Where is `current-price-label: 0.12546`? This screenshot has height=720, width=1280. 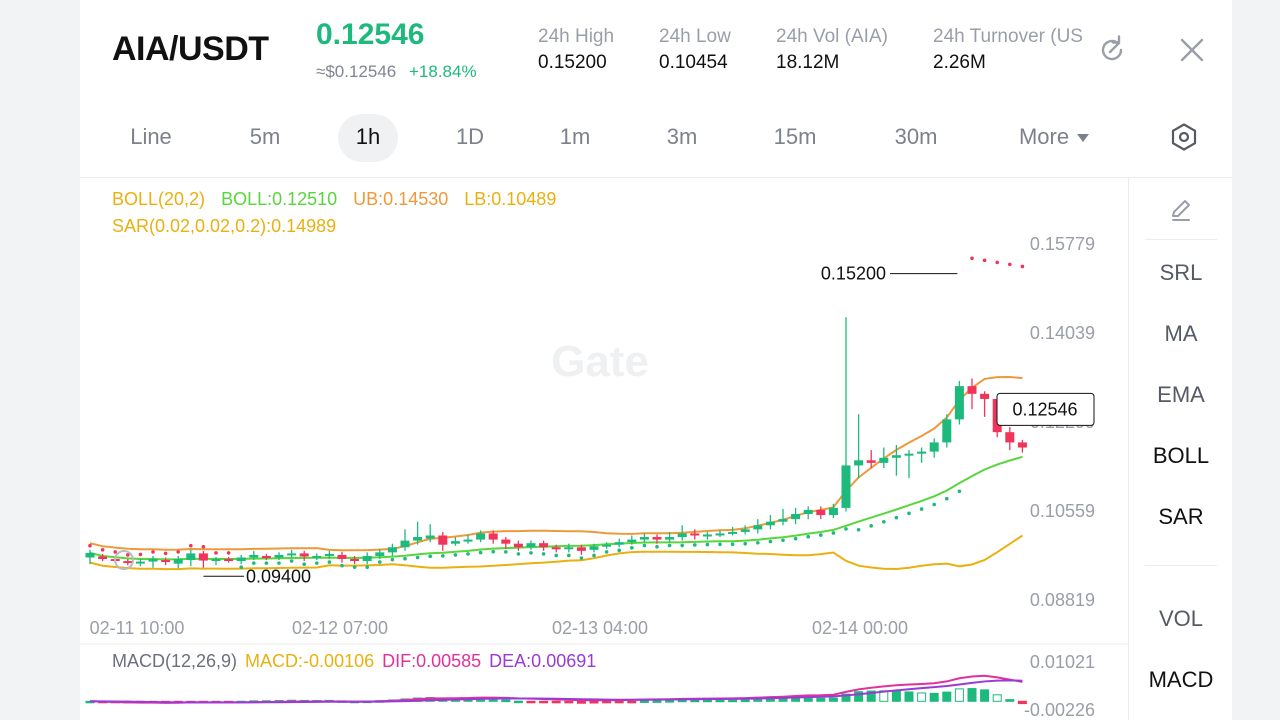 current-price-label: 0.12546 is located at coordinates (1044, 409).